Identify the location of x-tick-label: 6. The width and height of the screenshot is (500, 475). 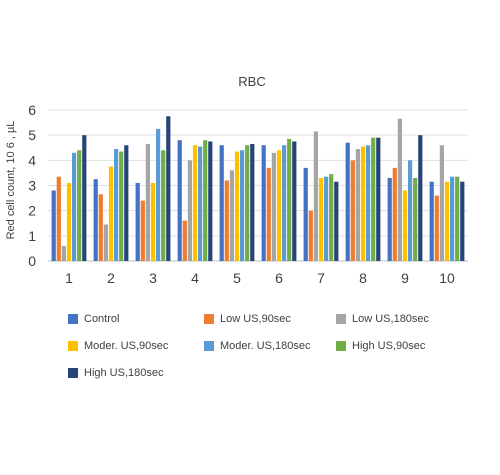
(279, 278).